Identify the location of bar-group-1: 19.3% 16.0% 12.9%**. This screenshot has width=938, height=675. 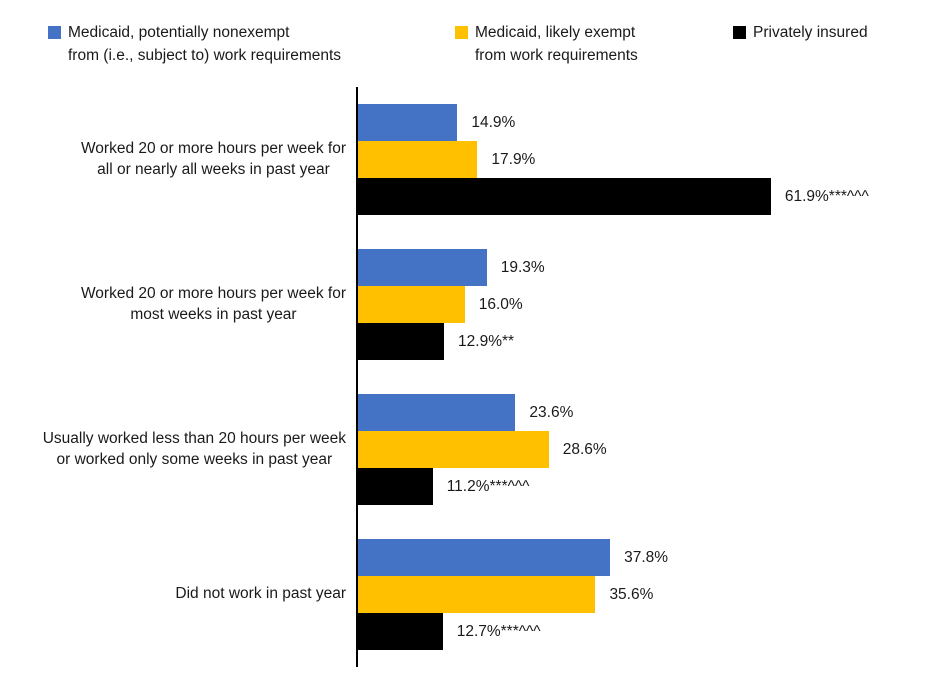
(648, 304).